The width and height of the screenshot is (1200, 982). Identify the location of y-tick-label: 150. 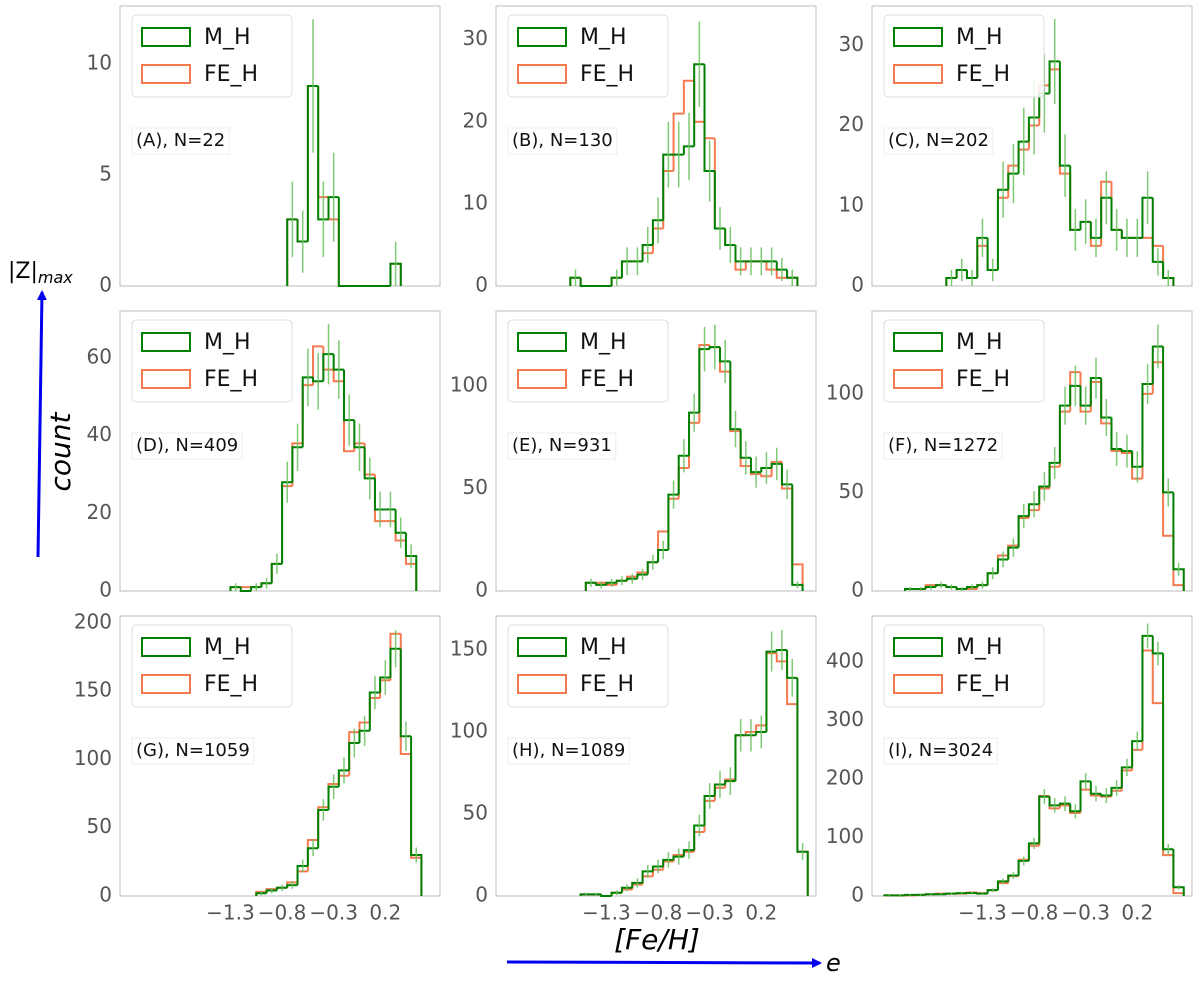
(93, 690).